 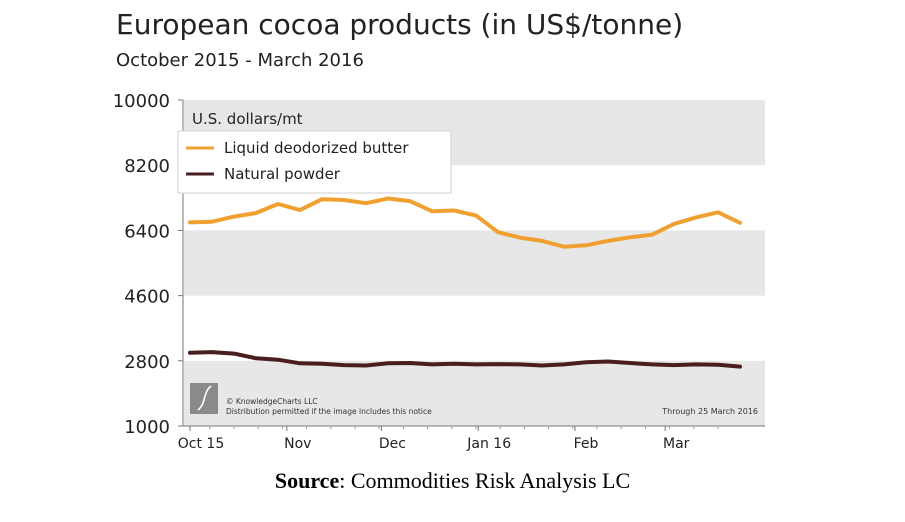 I want to click on copyright-text: © KnowledgeCharts LLC, so click(x=272, y=401).